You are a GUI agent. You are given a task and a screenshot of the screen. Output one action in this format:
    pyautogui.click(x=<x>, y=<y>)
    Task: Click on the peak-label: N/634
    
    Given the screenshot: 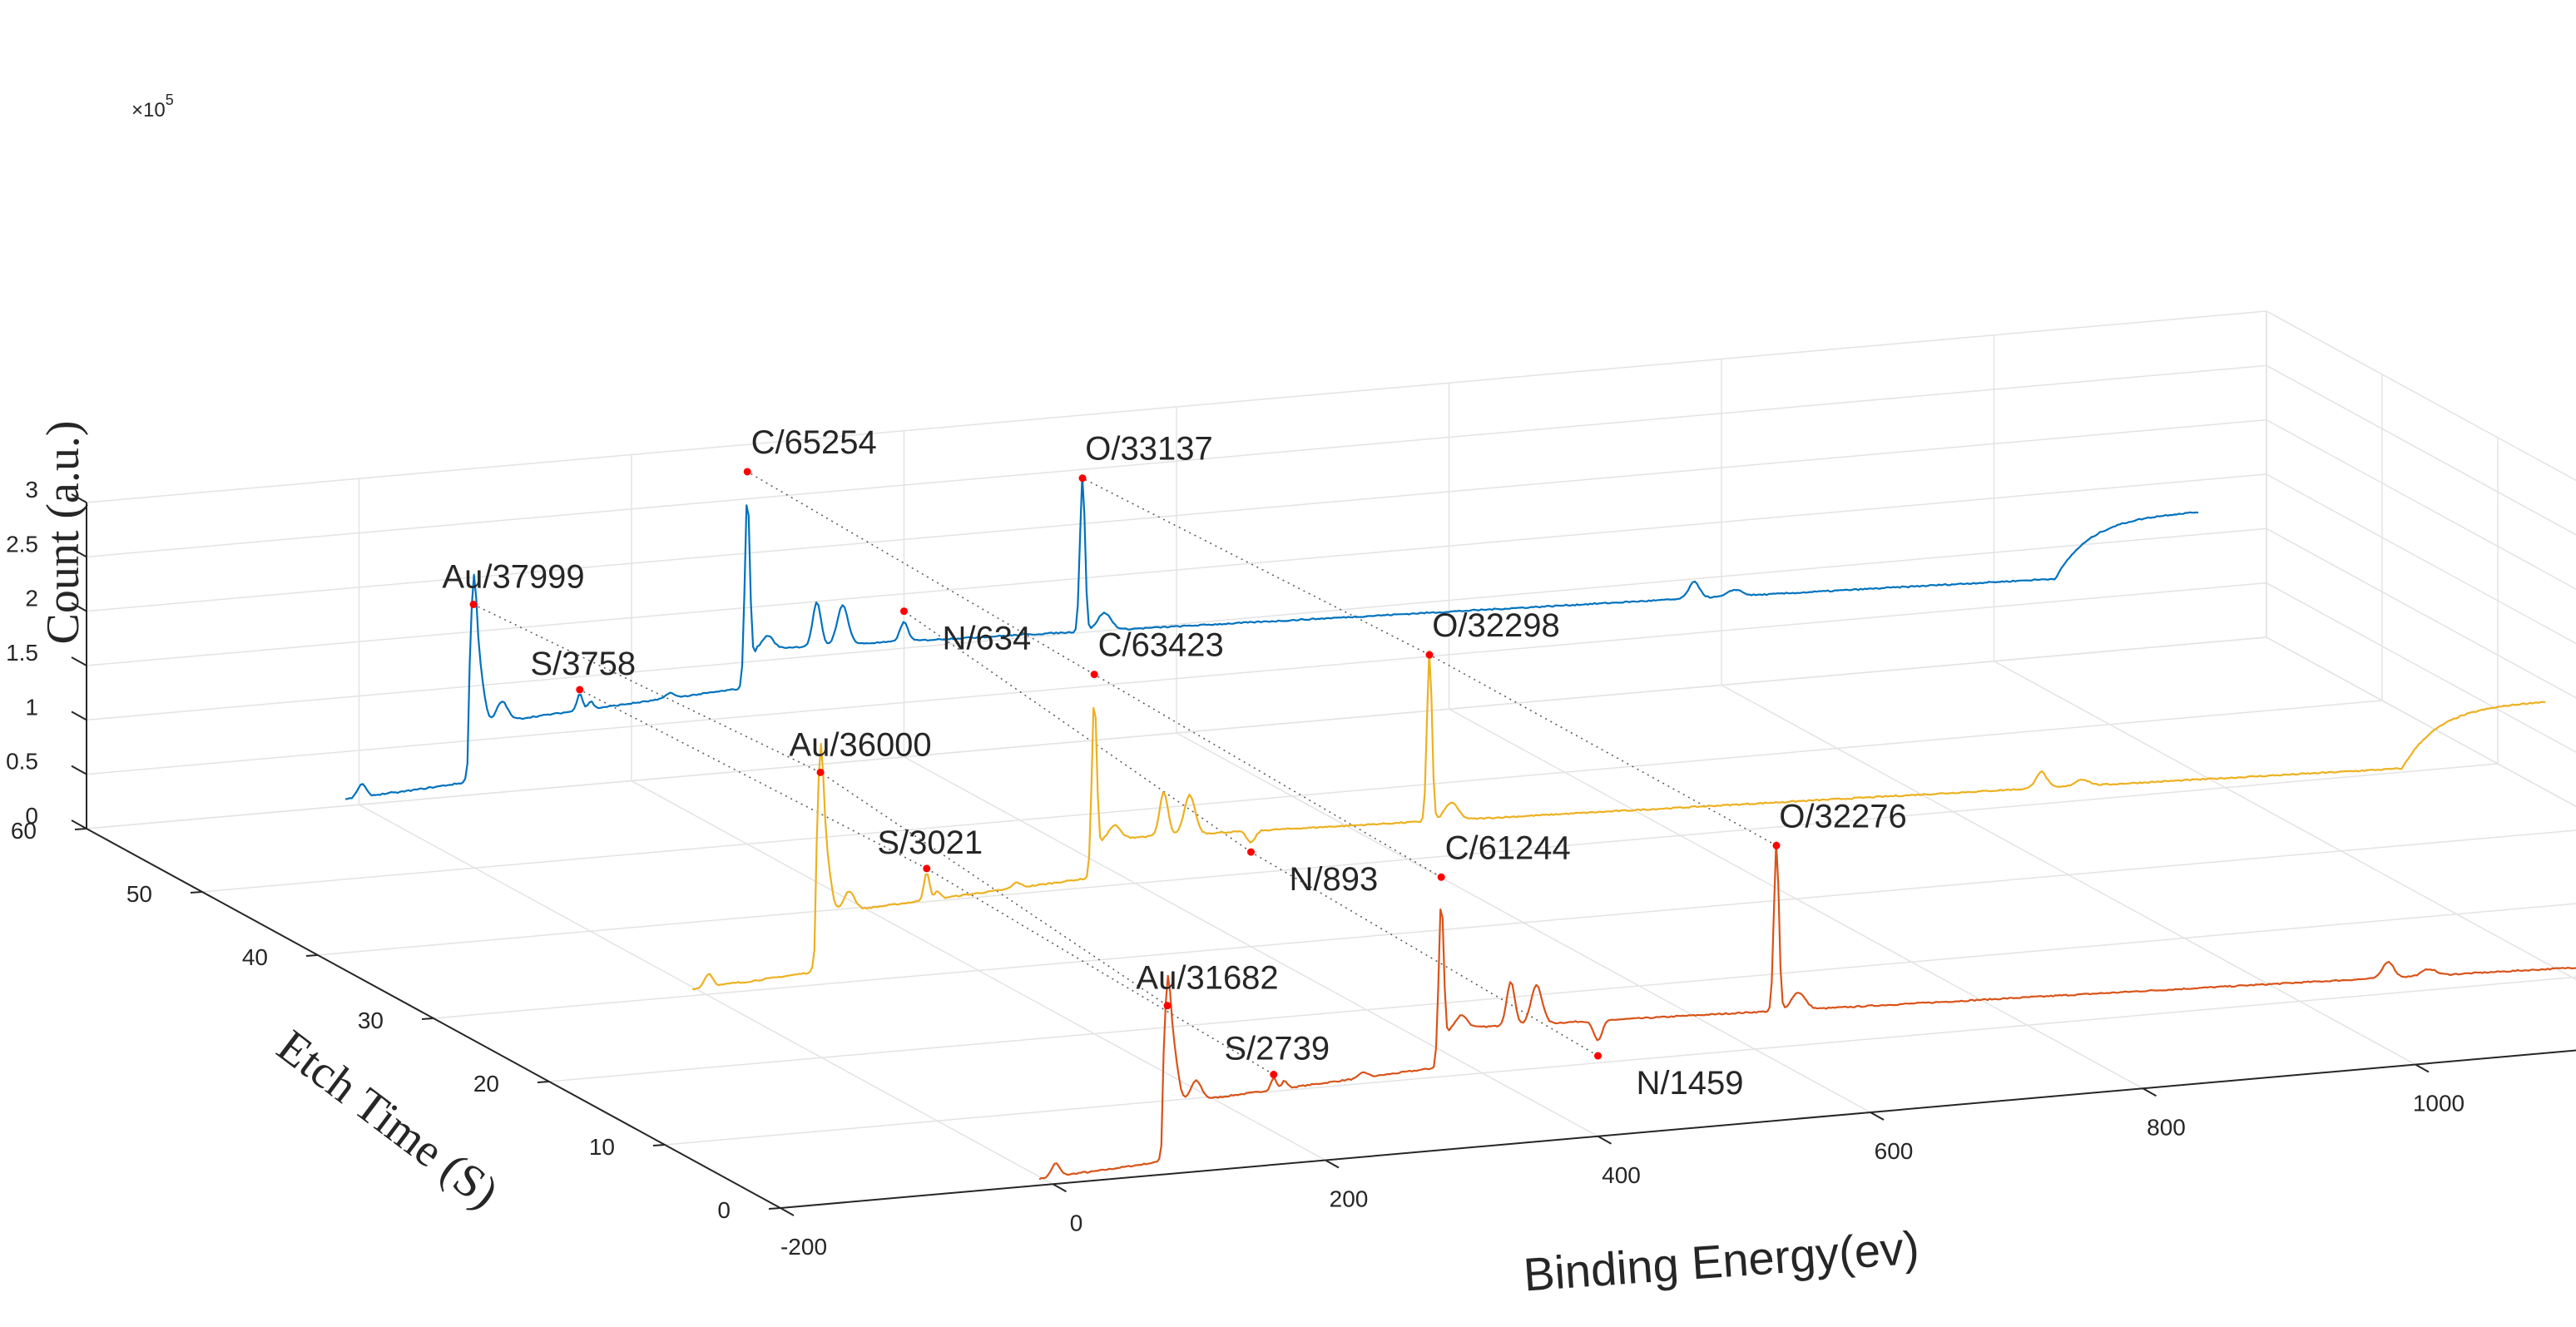 What is the action you would take?
    pyautogui.click(x=988, y=639)
    